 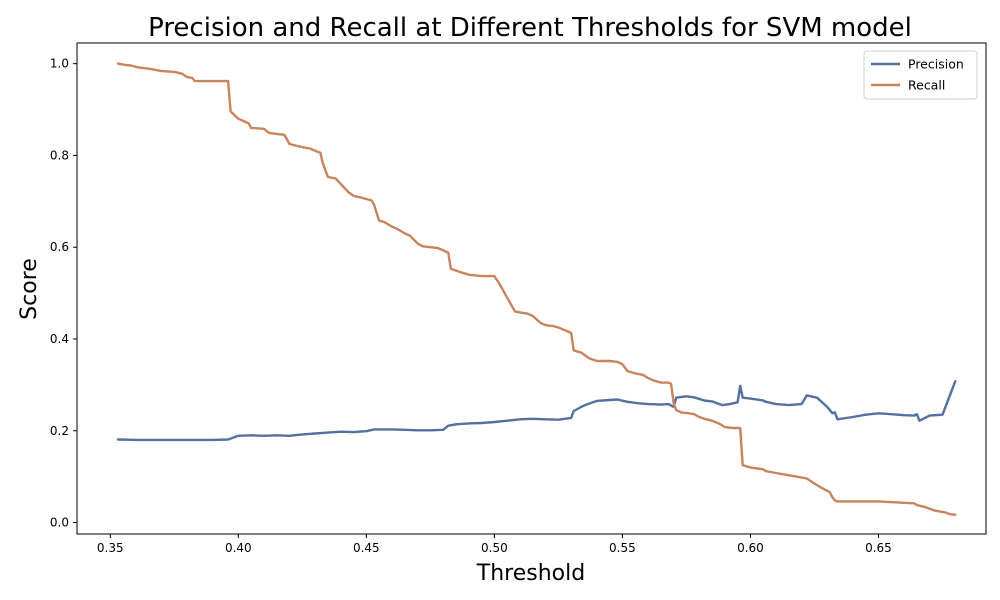 I want to click on legend-label-precision: Precision, so click(x=936, y=64).